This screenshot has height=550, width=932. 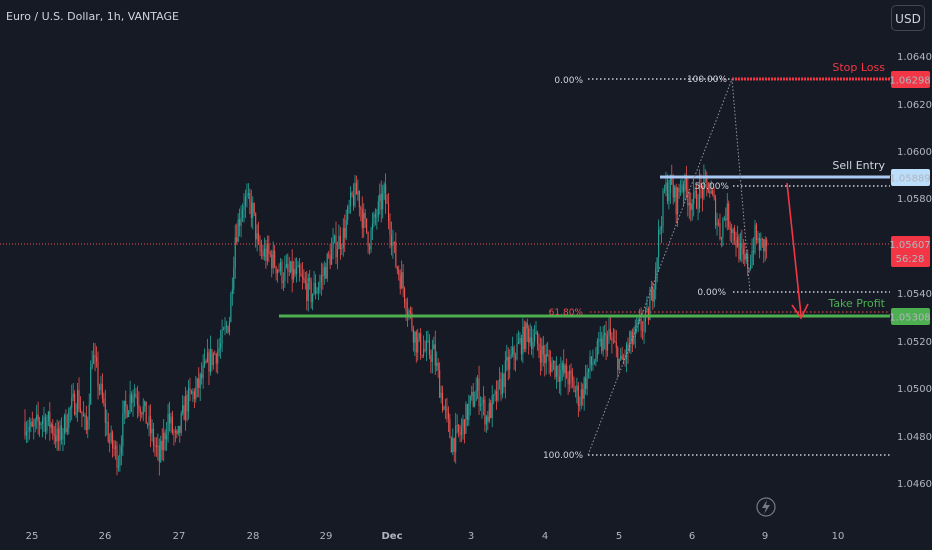 I want to click on fib-label-top-left: 0.00%, so click(x=568, y=81).